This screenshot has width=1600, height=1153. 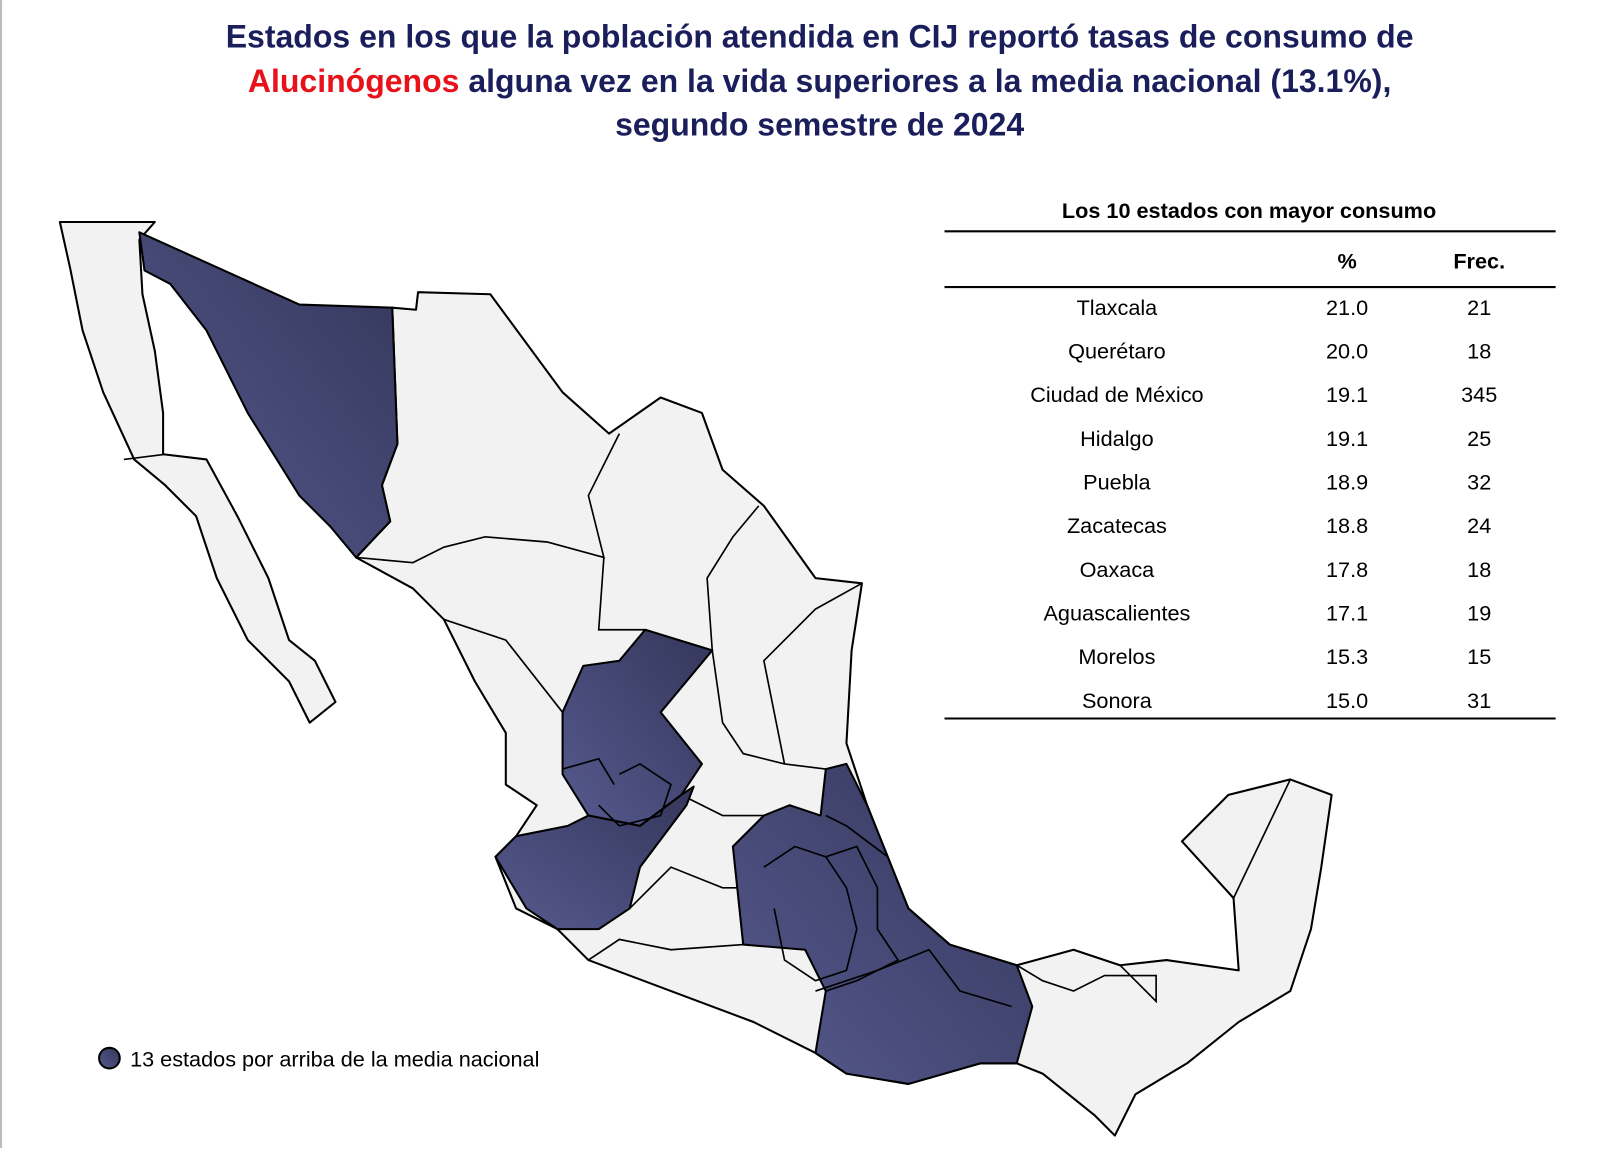 I want to click on title-line: segundo semestre de 2024, so click(x=819, y=124).